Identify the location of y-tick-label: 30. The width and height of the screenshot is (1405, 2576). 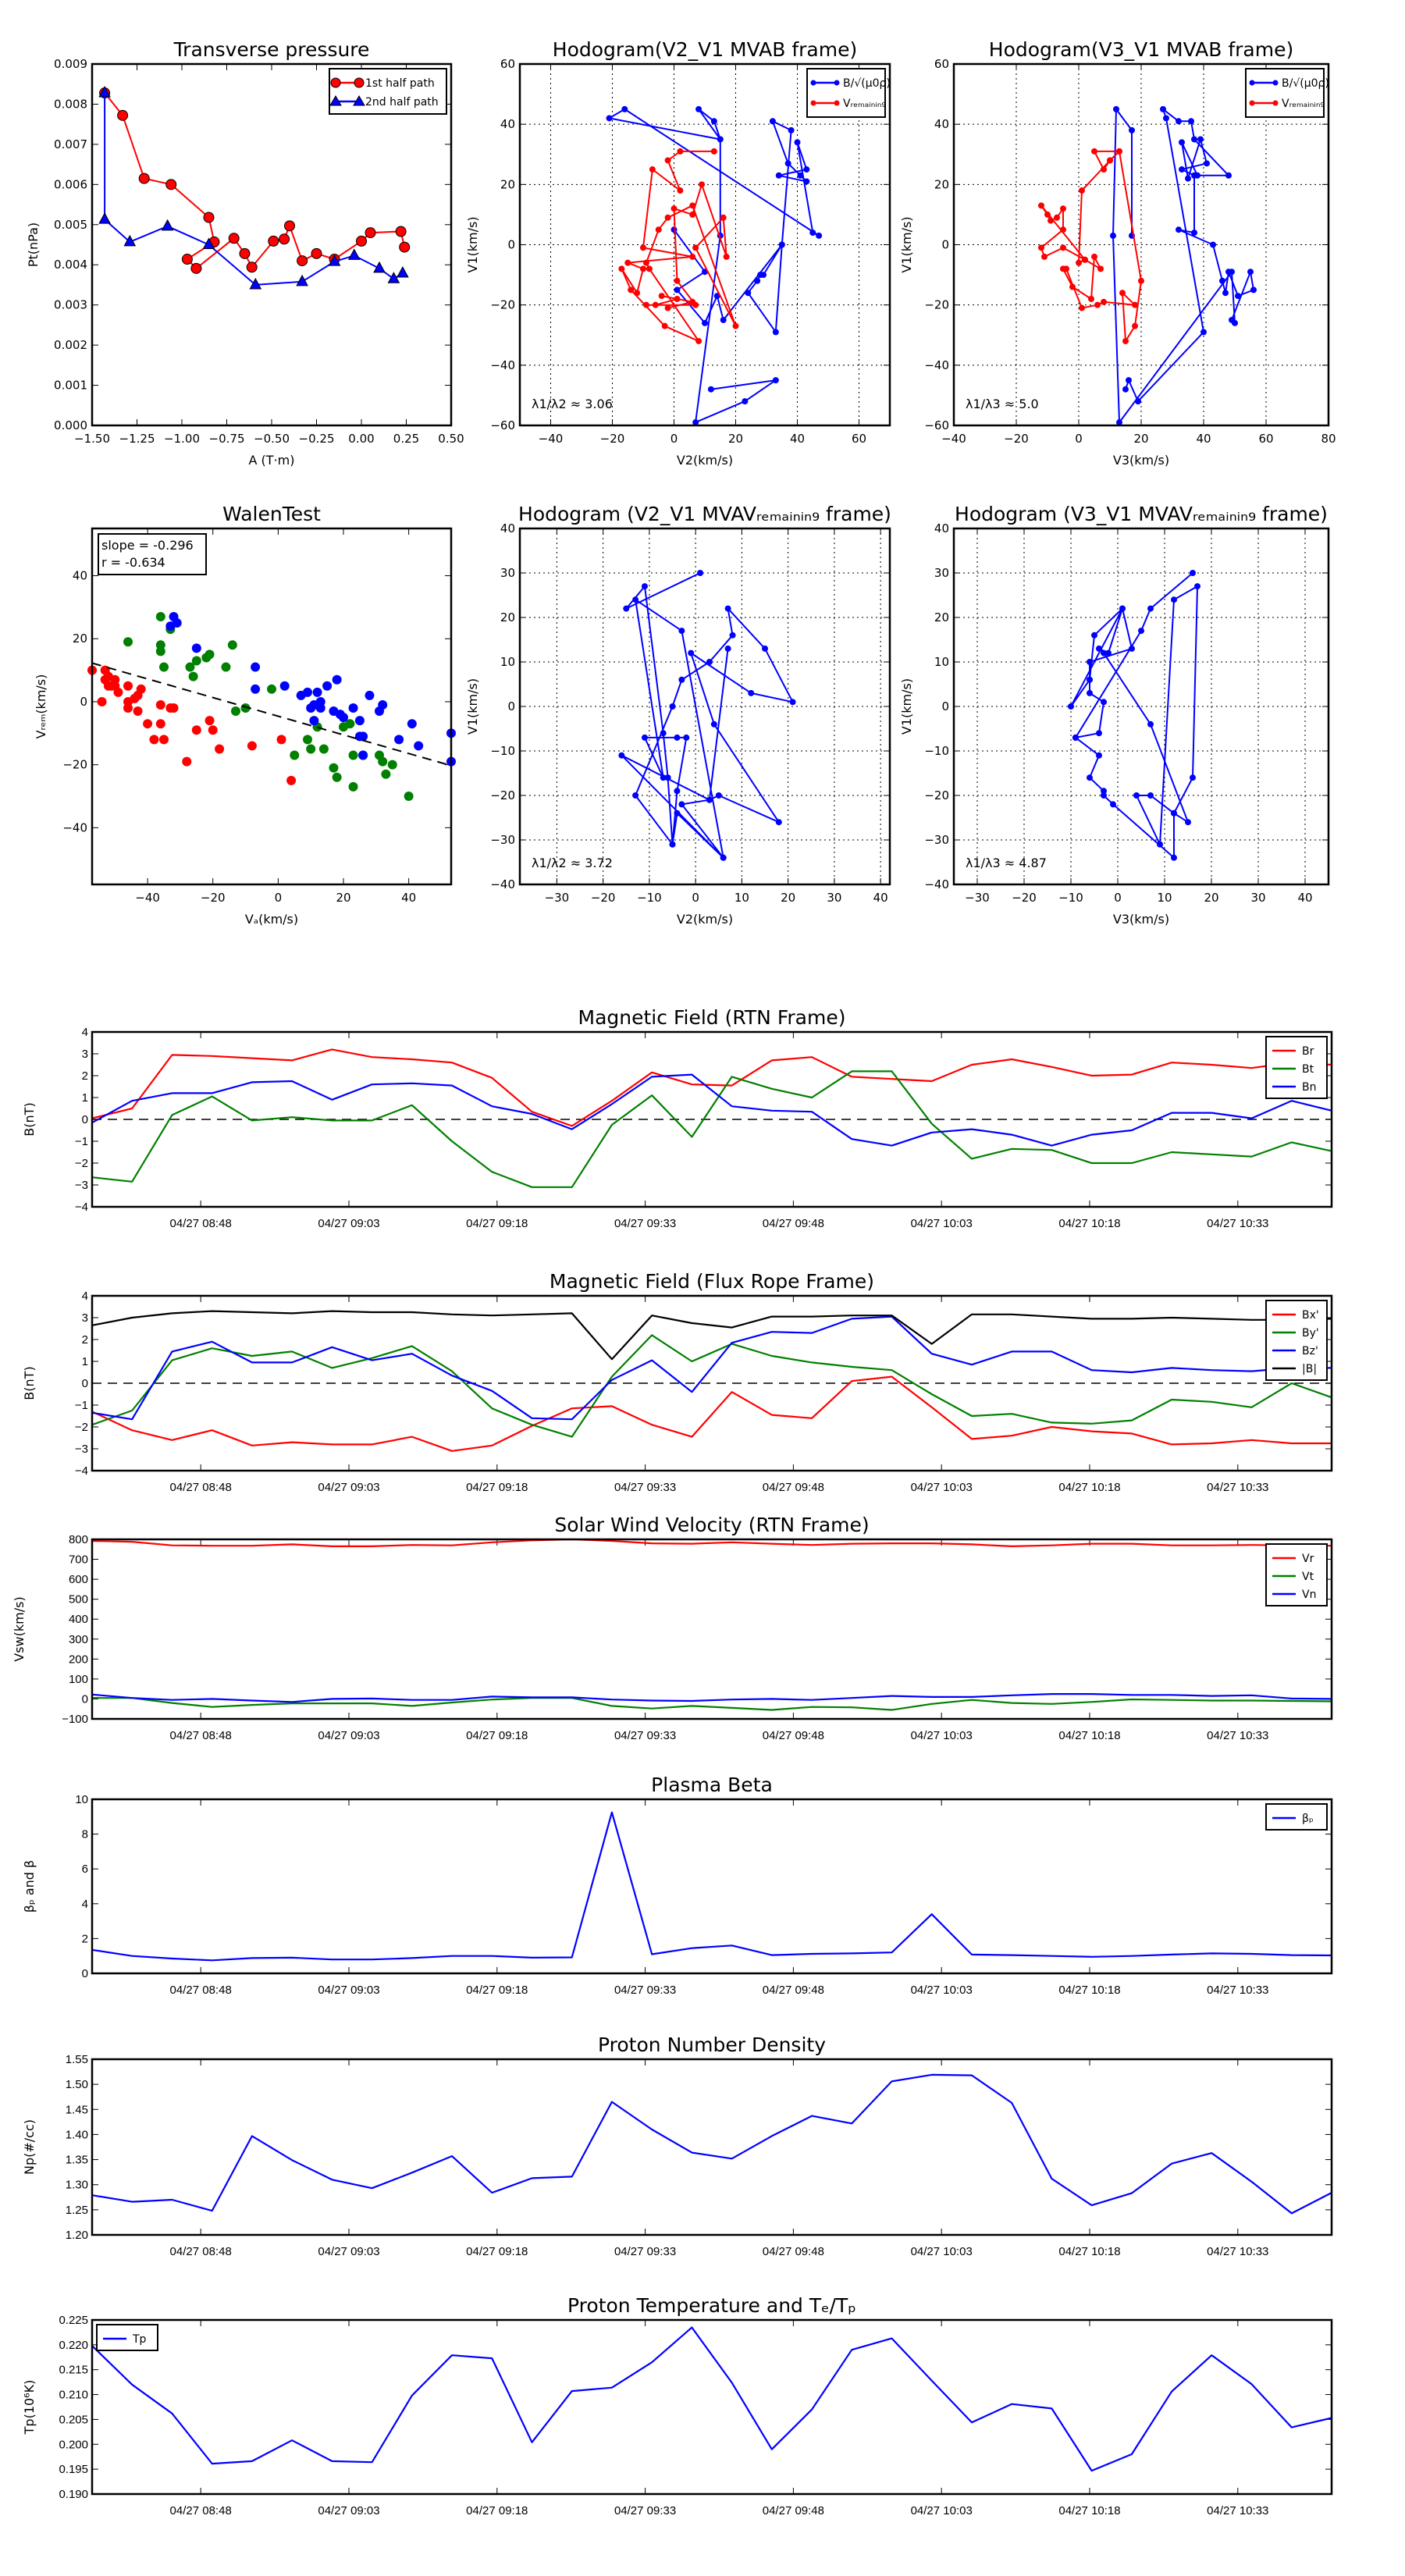
(508, 573).